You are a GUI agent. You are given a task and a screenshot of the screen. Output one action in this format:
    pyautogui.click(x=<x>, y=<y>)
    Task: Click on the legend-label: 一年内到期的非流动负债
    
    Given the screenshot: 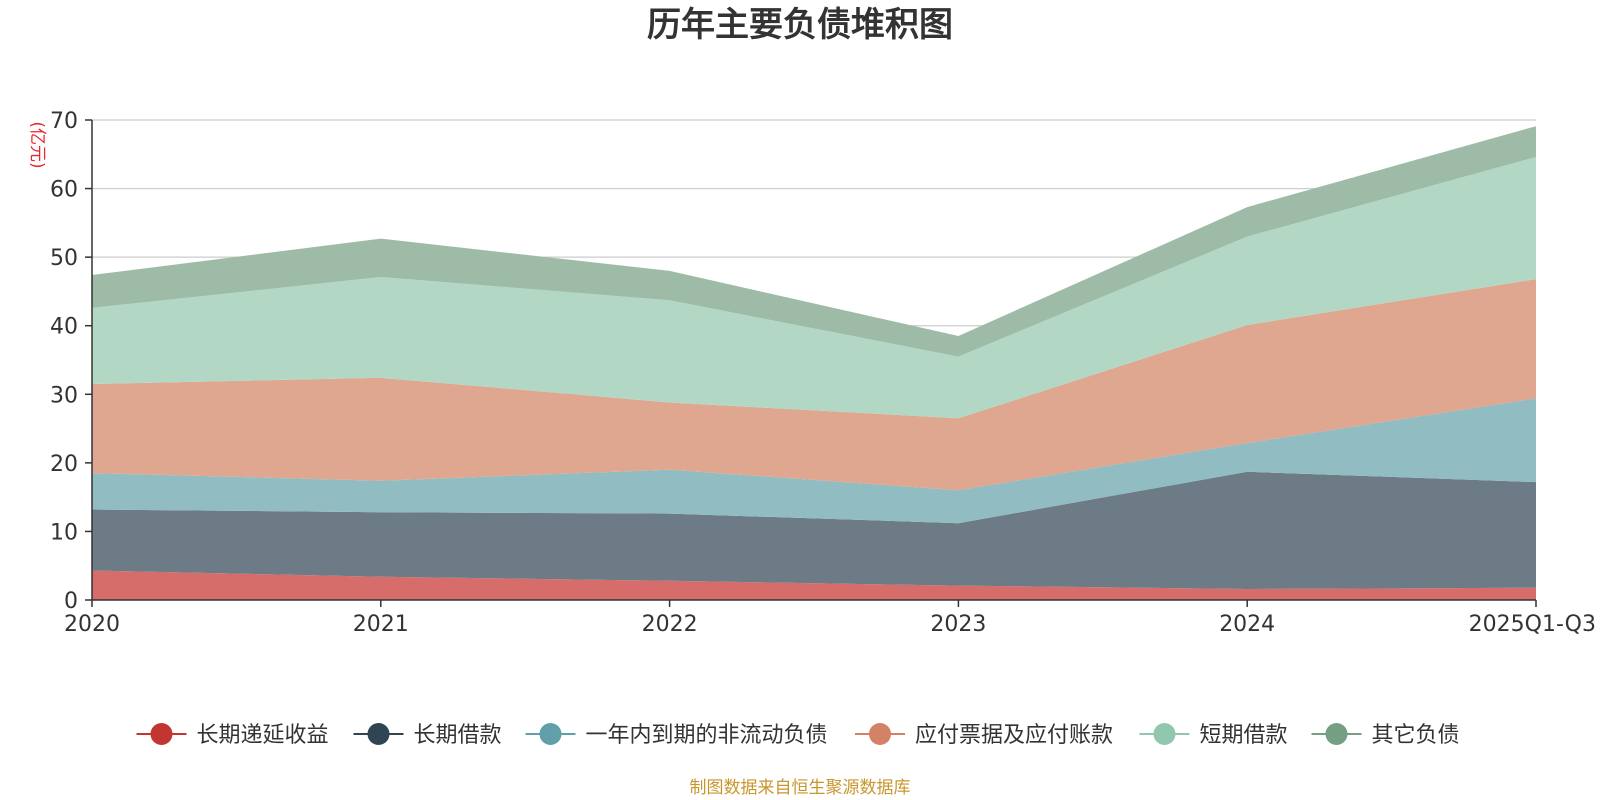 What is the action you would take?
    pyautogui.click(x=707, y=735)
    